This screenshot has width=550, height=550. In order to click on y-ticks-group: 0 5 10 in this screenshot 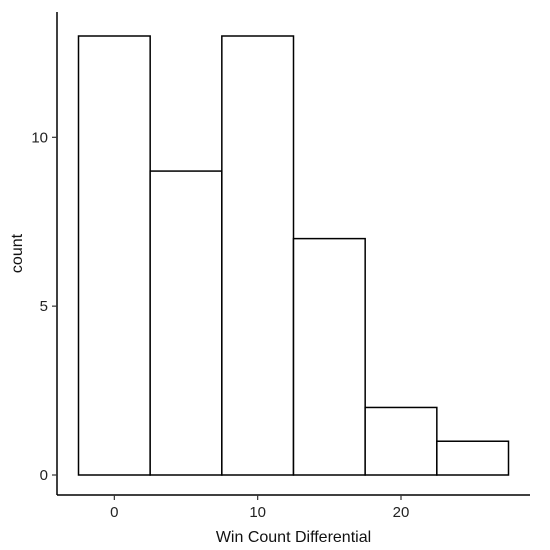, I will do `click(44, 306)`.